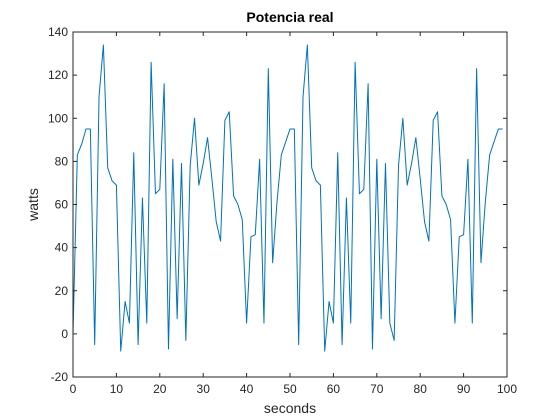  Describe the element at coordinates (507, 389) in the screenshot. I see `x-tick-label: 100` at that location.